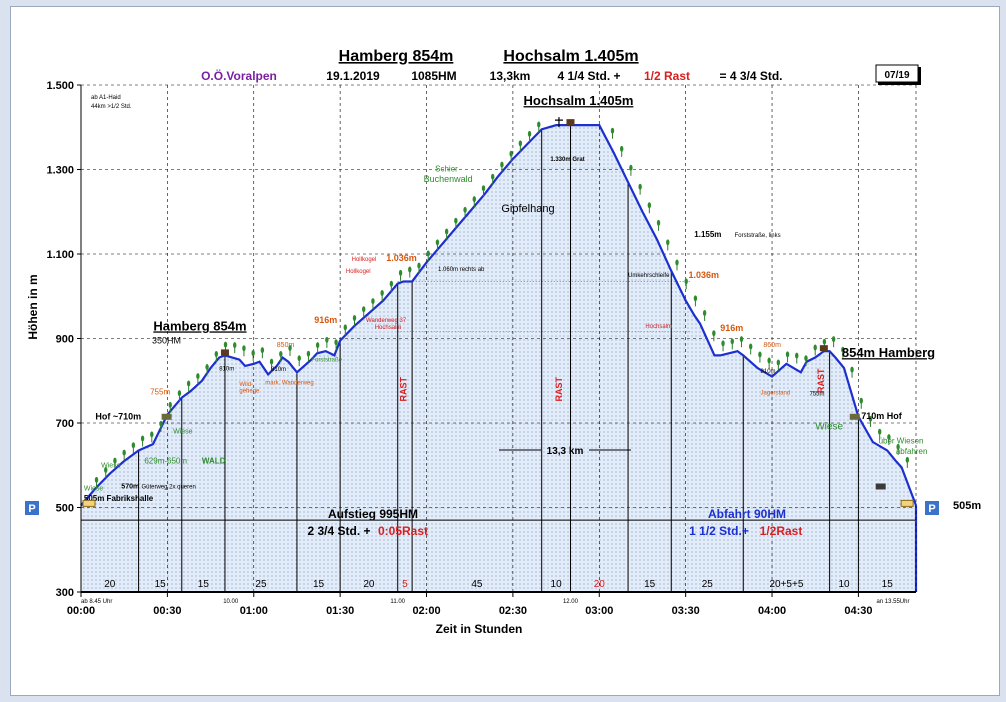 This screenshot has height=702, width=1006. What do you see at coordinates (106, 98) in the screenshot?
I see `side-note-1: ab A1-Haid` at bounding box center [106, 98].